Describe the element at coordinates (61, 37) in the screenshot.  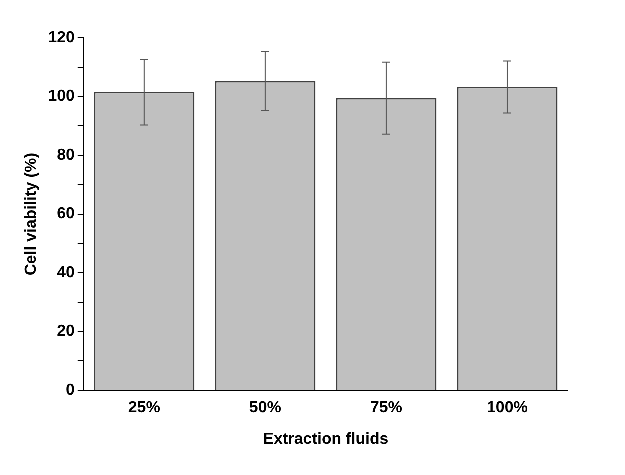
I see `y-tick-label: 120` at that location.